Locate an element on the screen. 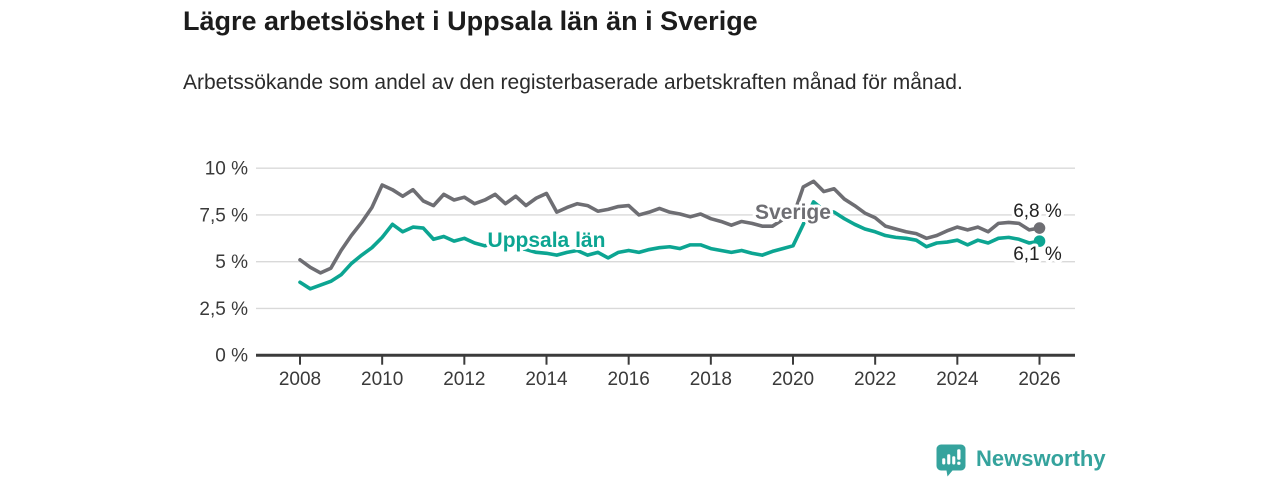 This screenshot has width=1280, height=480. newsworthy-bars-icon is located at coordinates (951, 460).